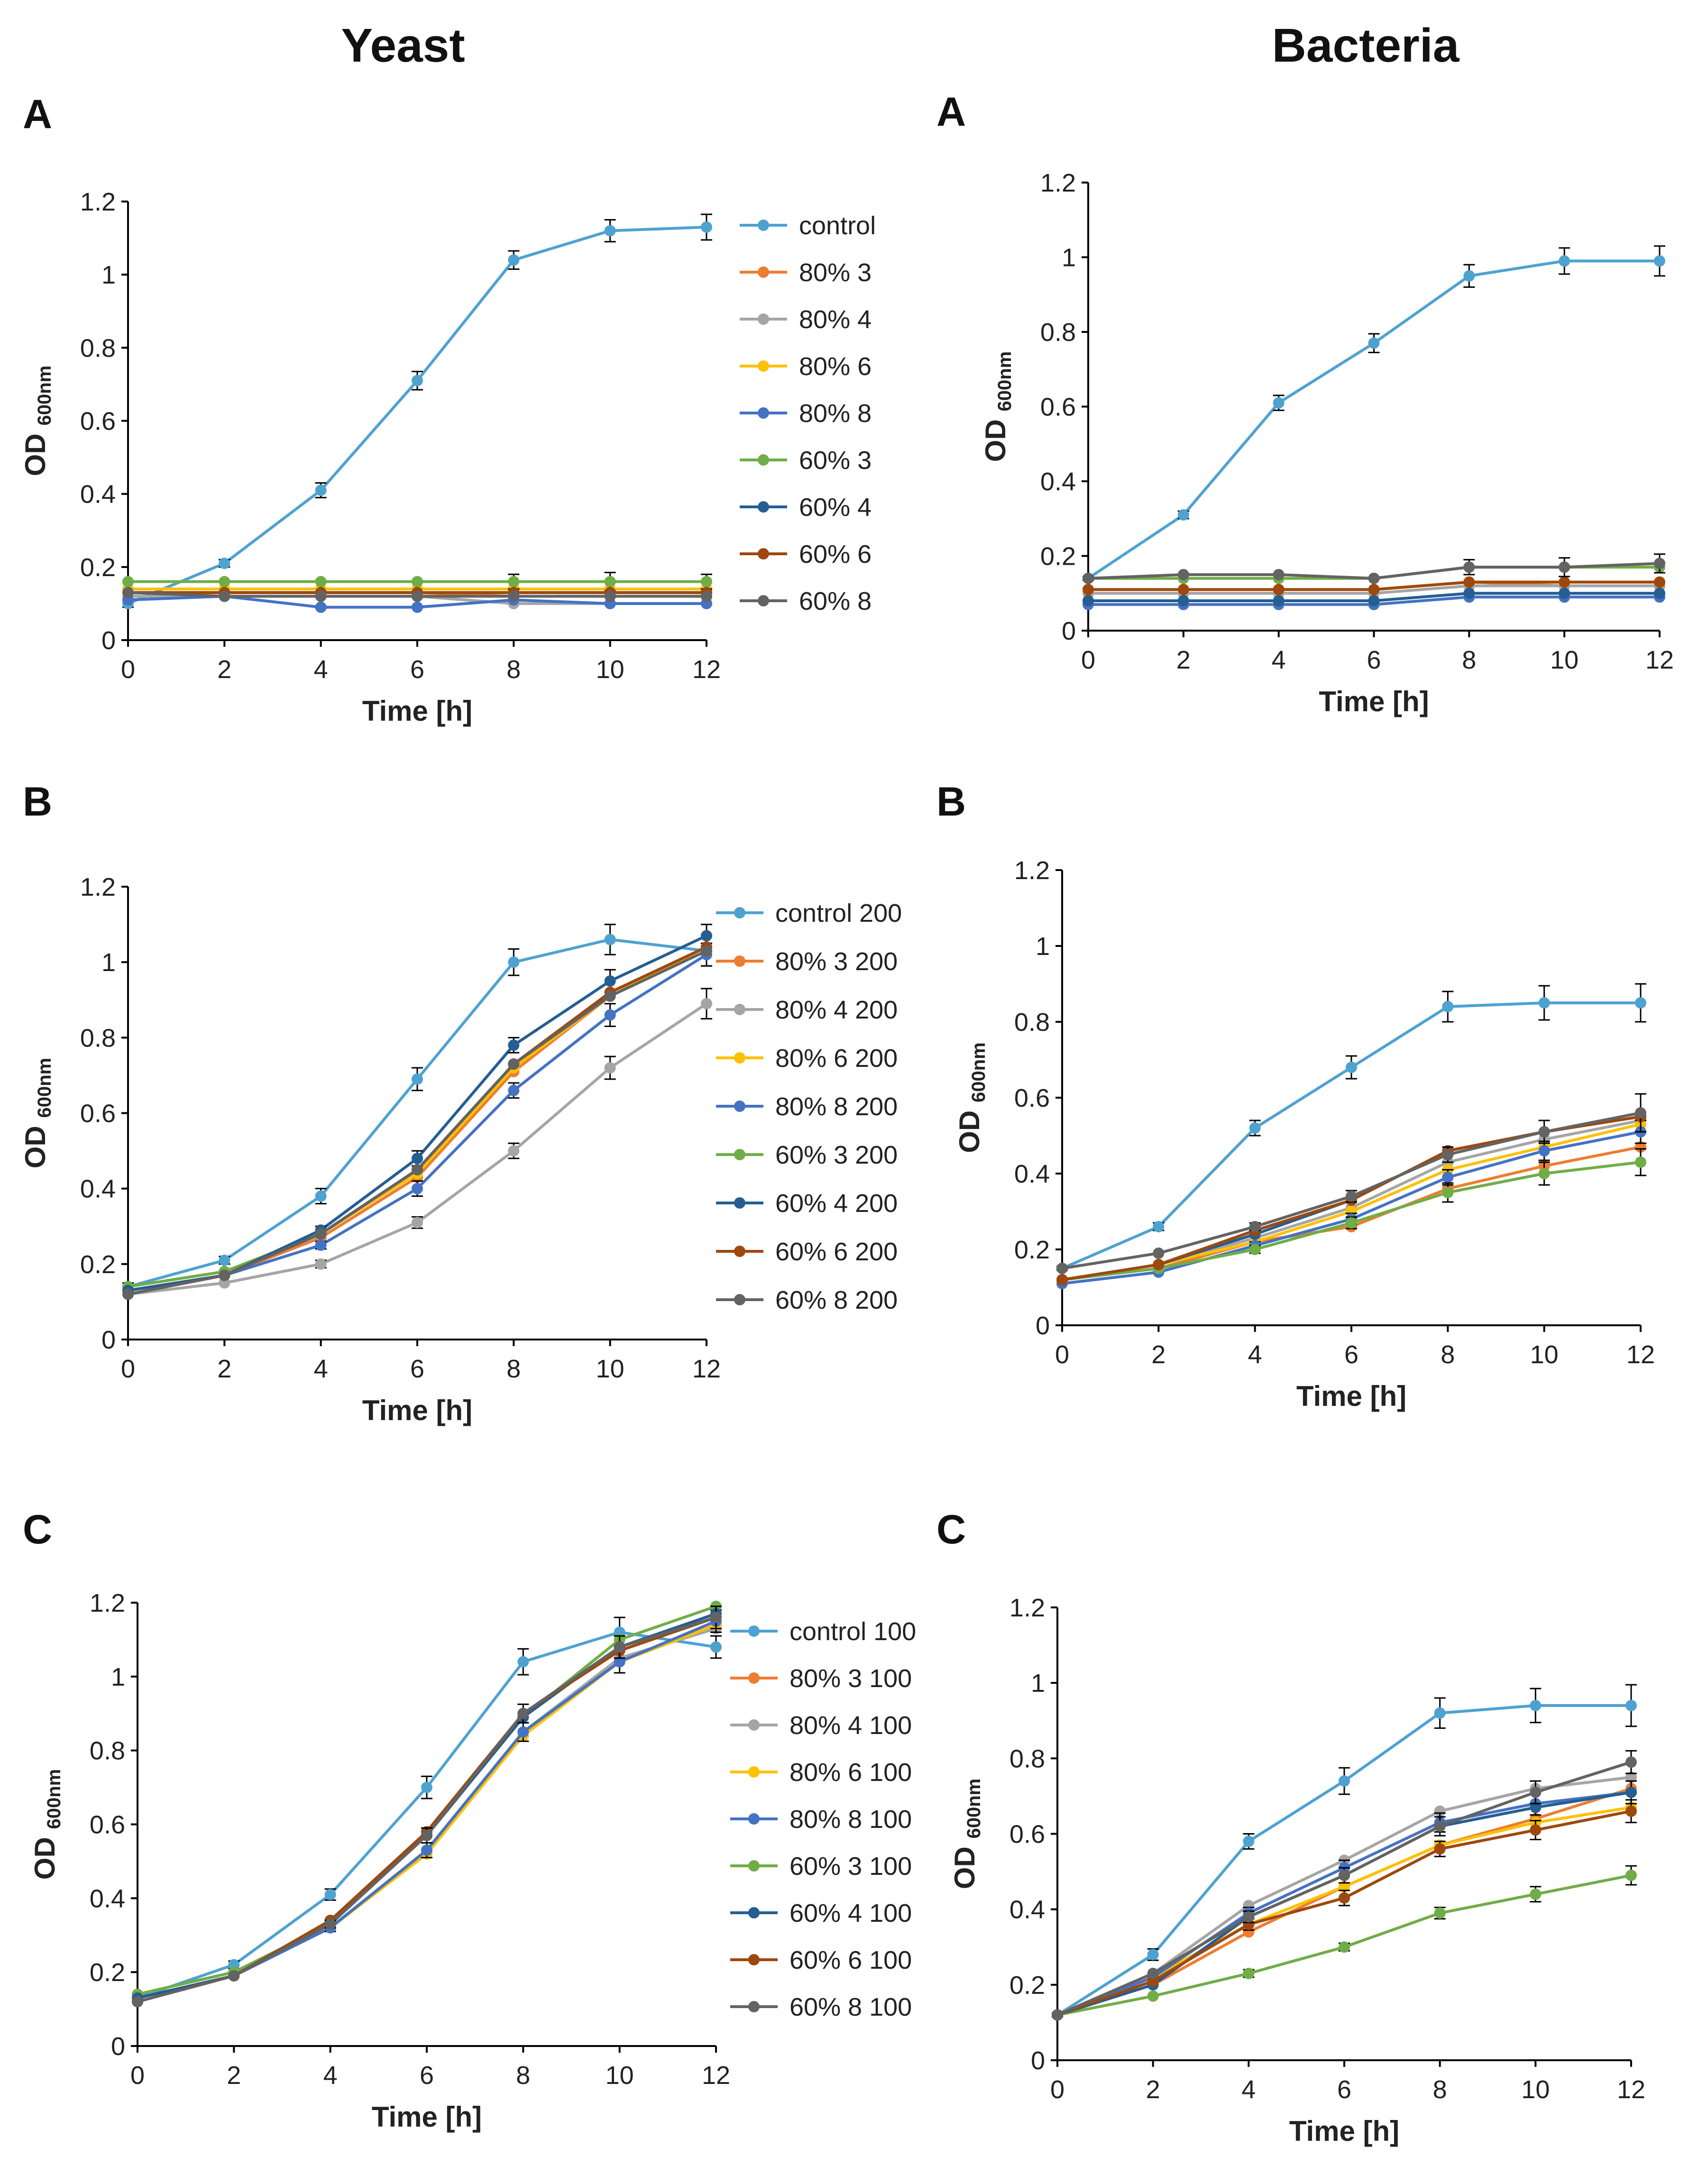 The width and height of the screenshot is (1698, 2184). What do you see at coordinates (54, 1799) in the screenshot?
I see `y-axis-subscript: 600nm` at bounding box center [54, 1799].